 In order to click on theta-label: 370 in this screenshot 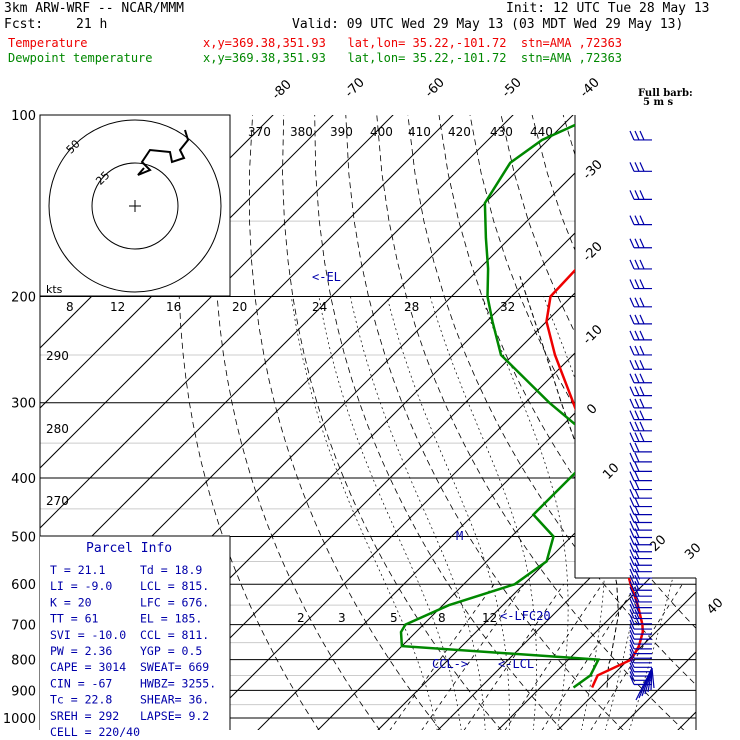, I will do `click(259, 132)`.